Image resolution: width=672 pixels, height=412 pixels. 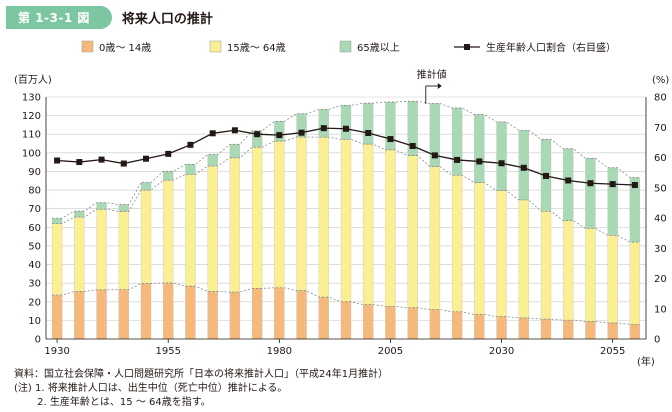 What do you see at coordinates (501, 351) in the screenshot?
I see `x-tick-label: 2030` at bounding box center [501, 351].